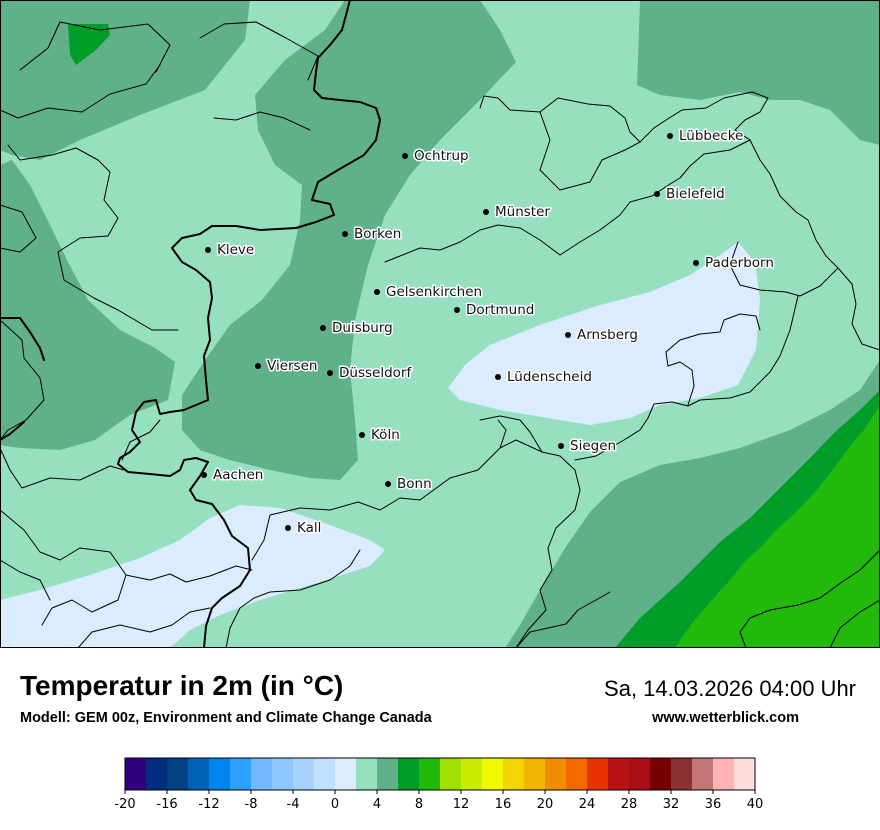 Image resolution: width=880 pixels, height=830 pixels. What do you see at coordinates (377, 234) in the screenshot?
I see `svg-text: Borken` at bounding box center [377, 234].